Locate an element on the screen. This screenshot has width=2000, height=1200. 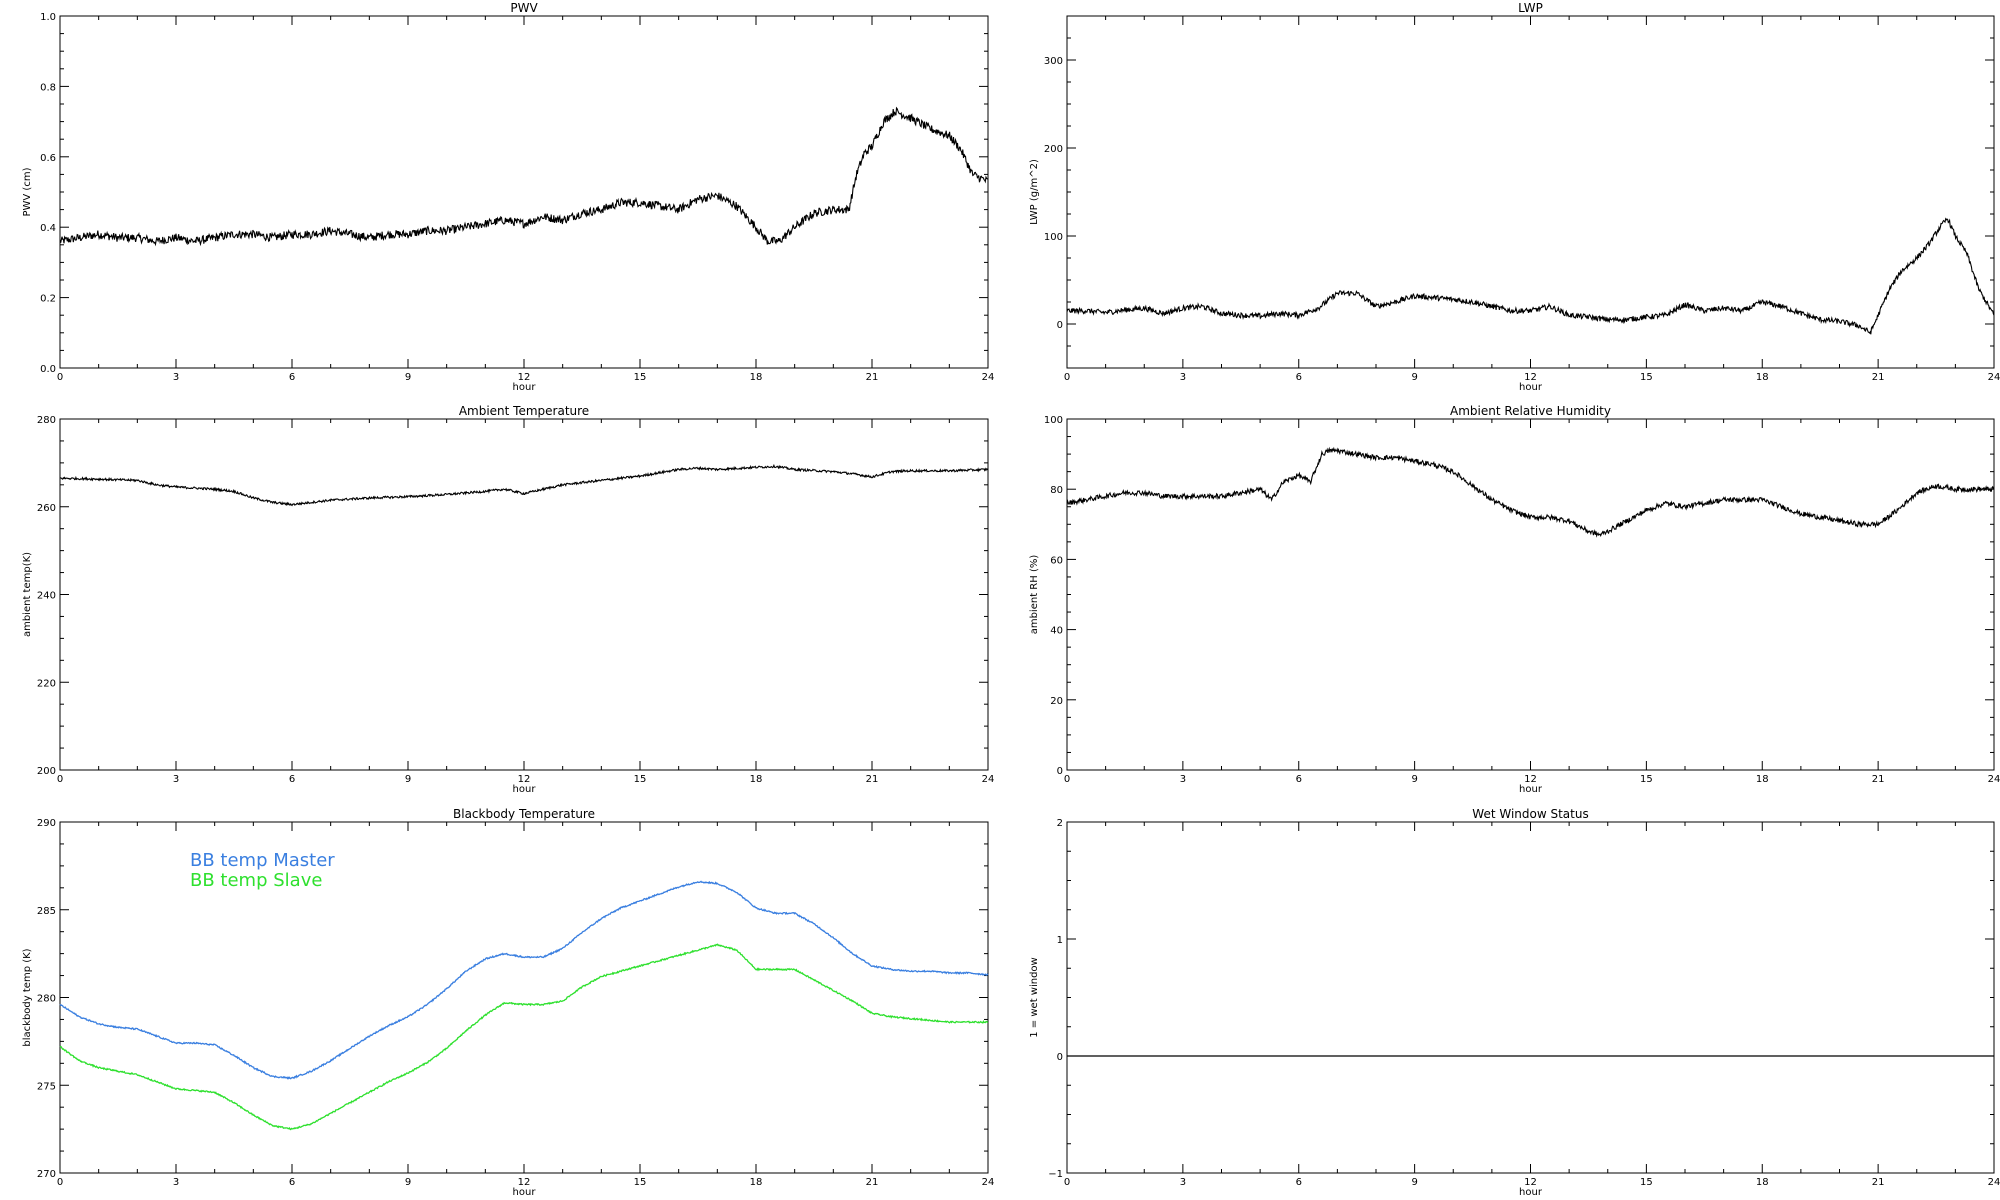
y-tick-label: 100 is located at coordinates (1053, 420).